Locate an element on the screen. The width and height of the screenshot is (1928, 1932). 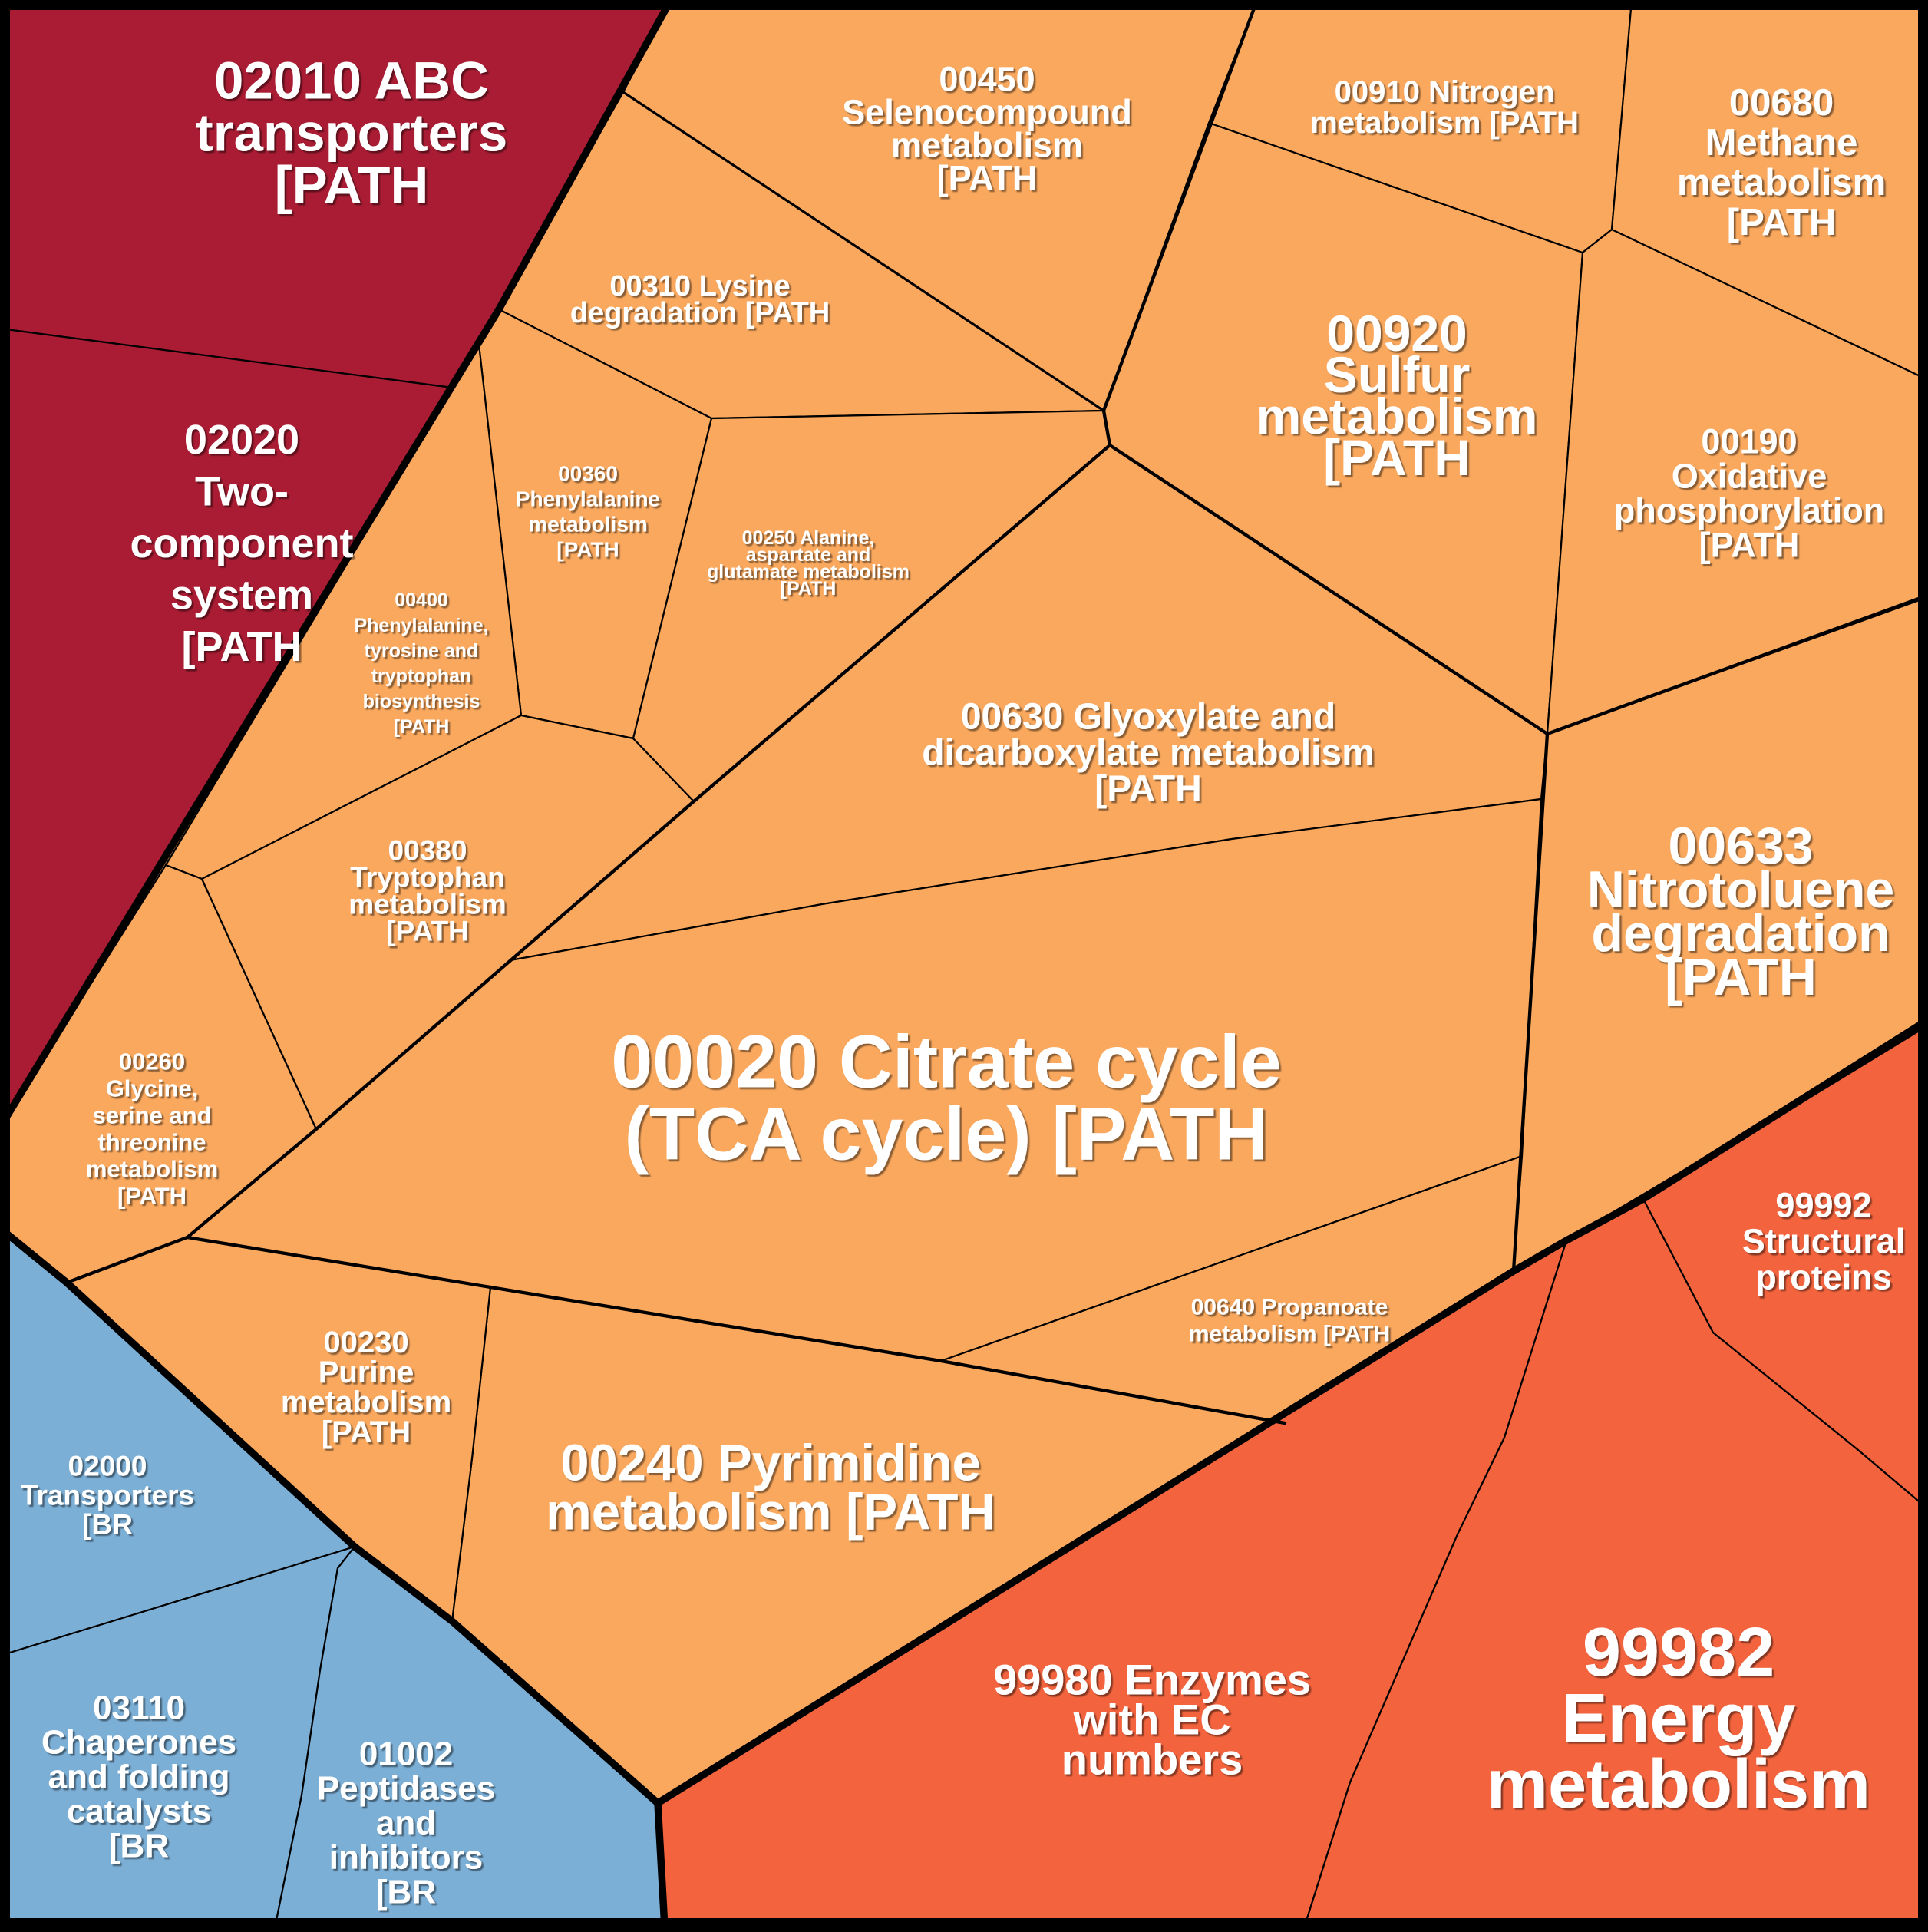
svg-text: aspartate and is located at coordinates (809, 555).